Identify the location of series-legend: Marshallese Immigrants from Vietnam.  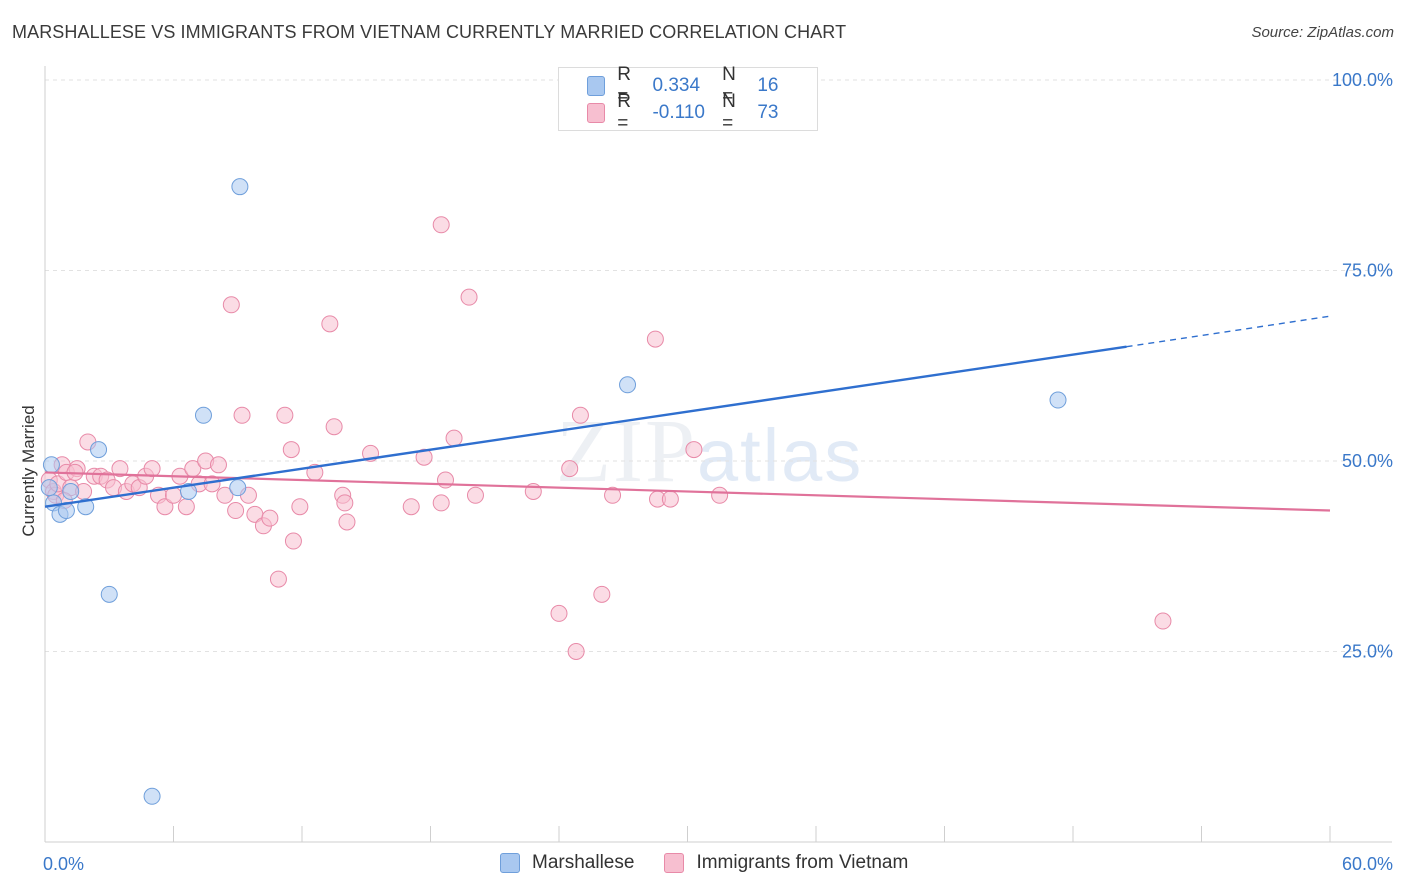
(719, 863).